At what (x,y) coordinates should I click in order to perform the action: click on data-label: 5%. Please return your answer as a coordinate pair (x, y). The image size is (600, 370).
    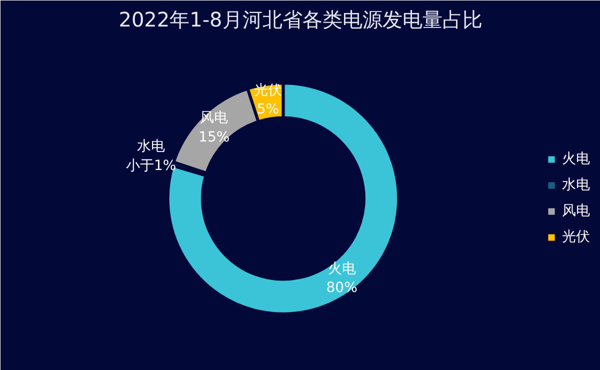
    Looking at the image, I should click on (268, 110).